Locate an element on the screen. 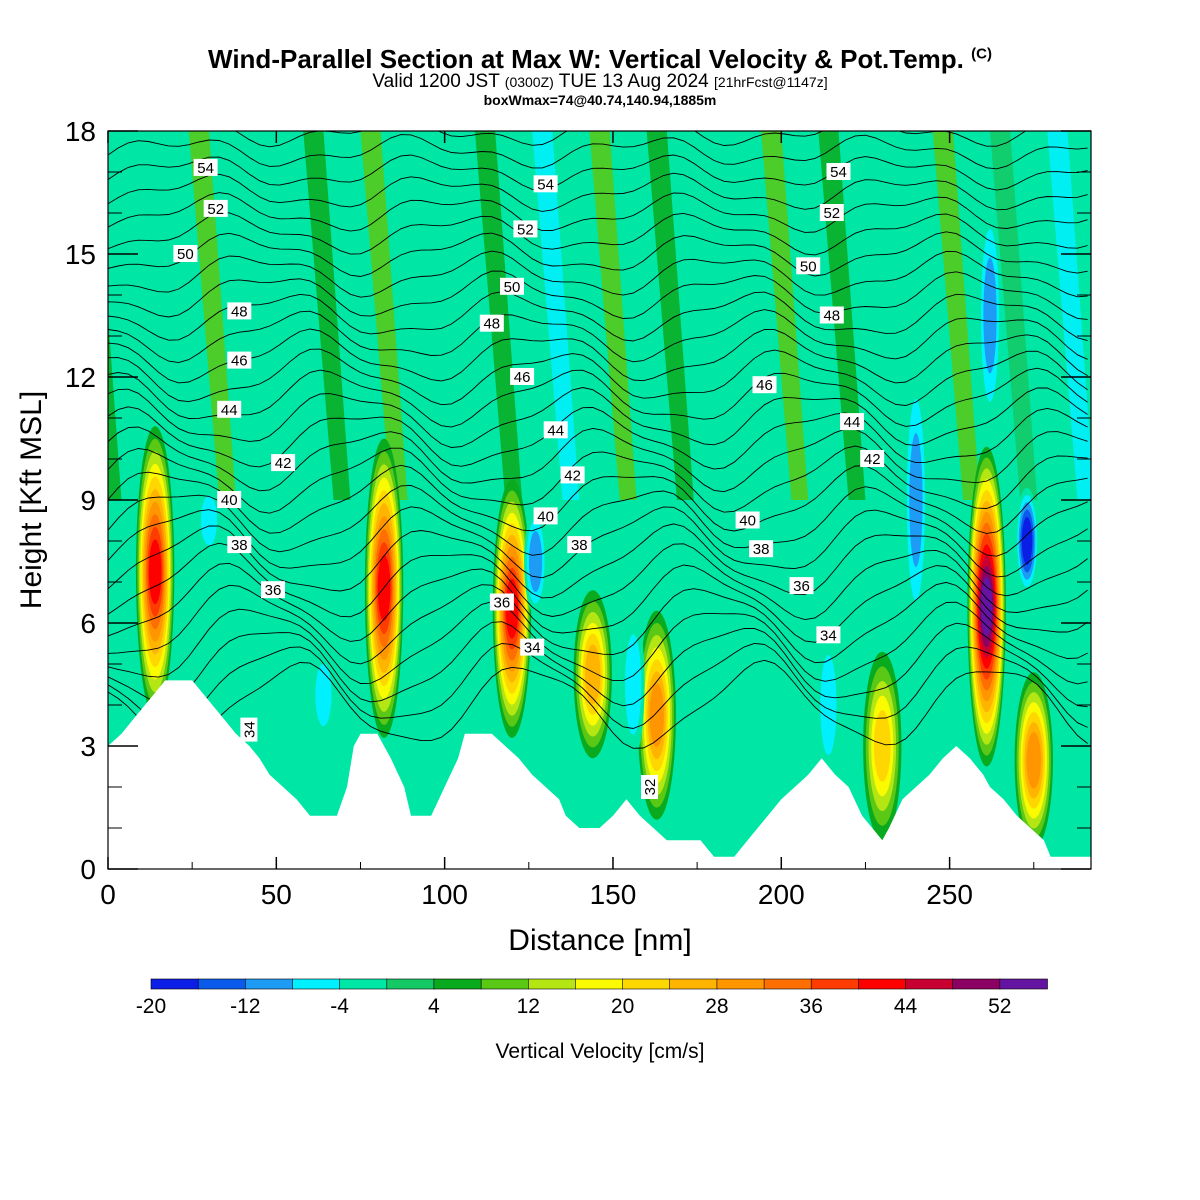  x-tick-label: 150 is located at coordinates (613, 894).